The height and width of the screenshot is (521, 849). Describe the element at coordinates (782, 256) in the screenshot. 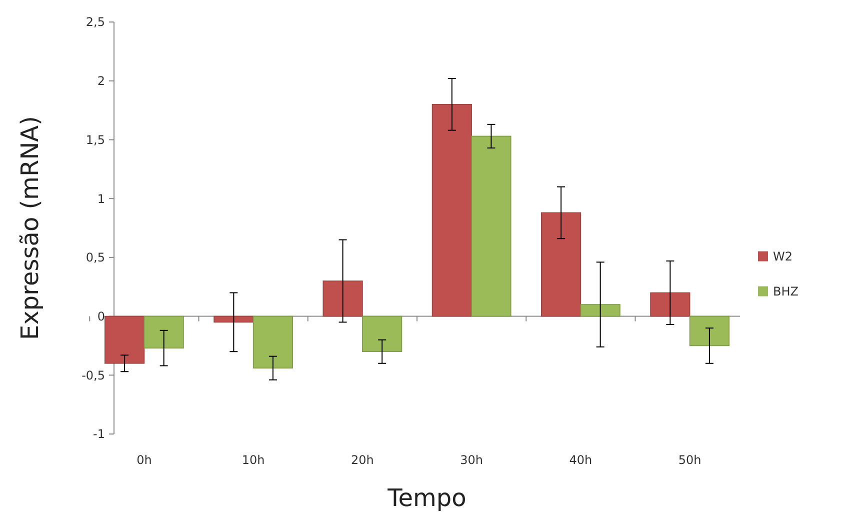

I see `legend-label: W2` at that location.